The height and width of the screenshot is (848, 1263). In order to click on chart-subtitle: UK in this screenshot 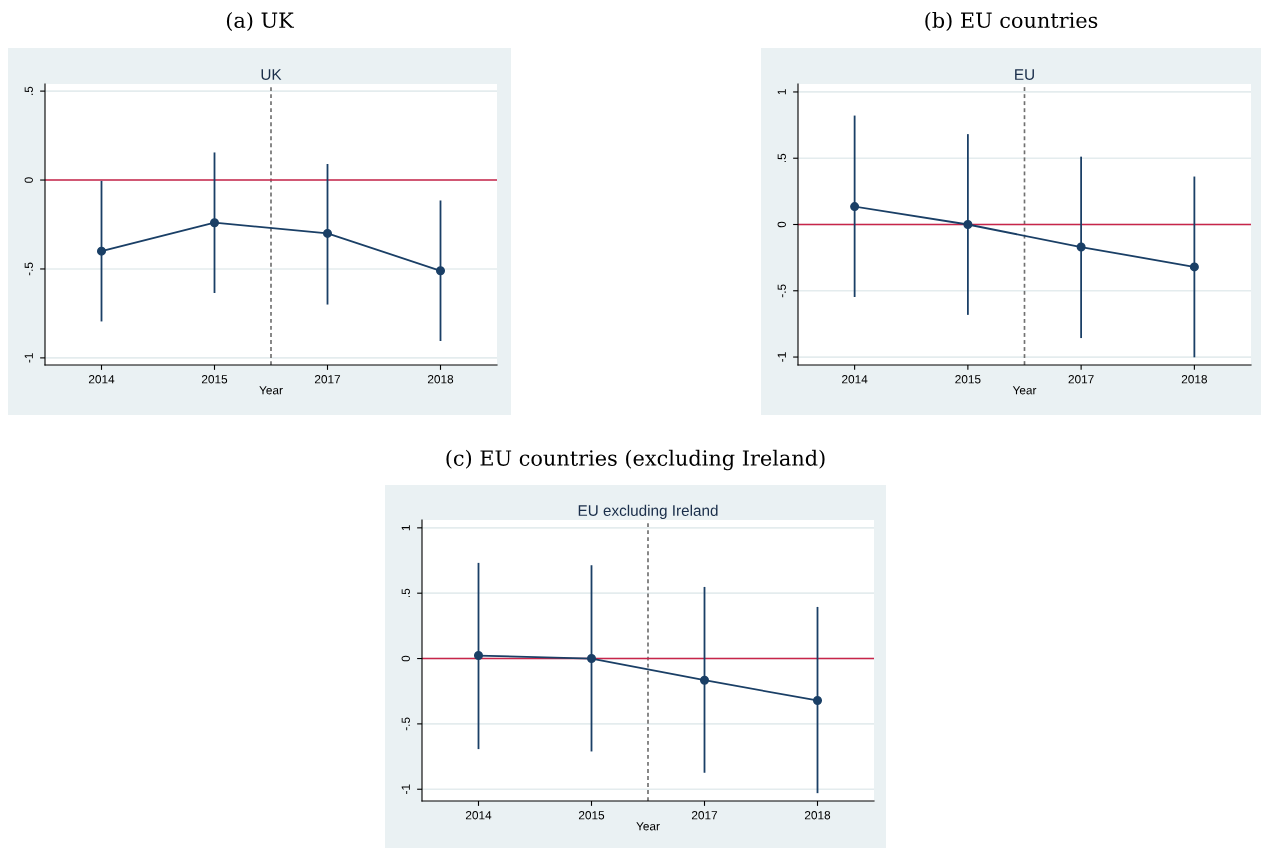, I will do `click(271, 74)`.